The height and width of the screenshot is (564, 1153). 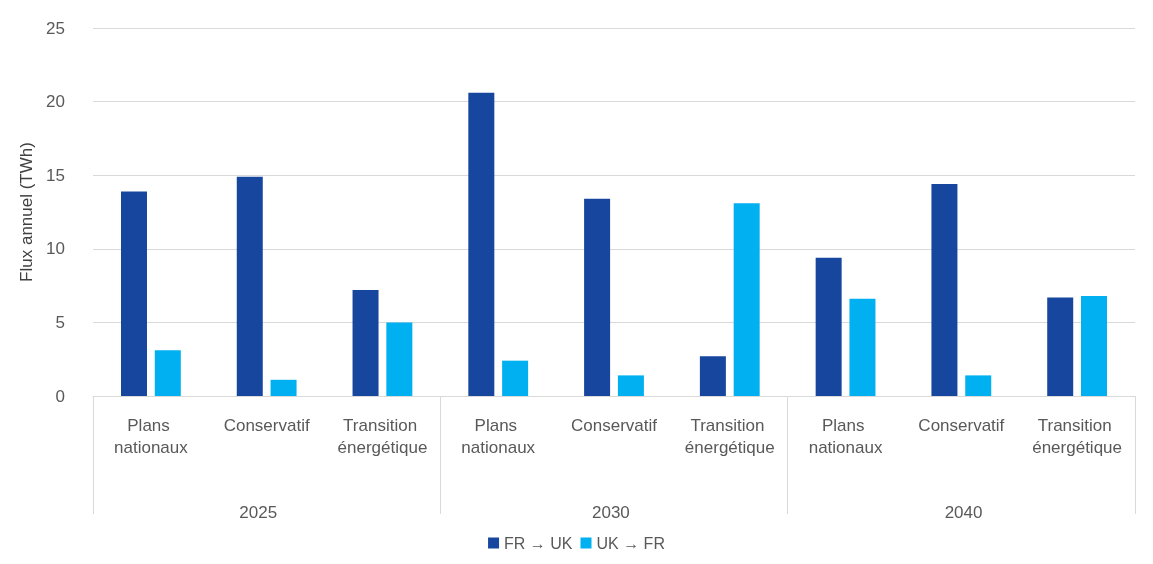 What do you see at coordinates (611, 512) in the screenshot?
I see `text: 2030` at bounding box center [611, 512].